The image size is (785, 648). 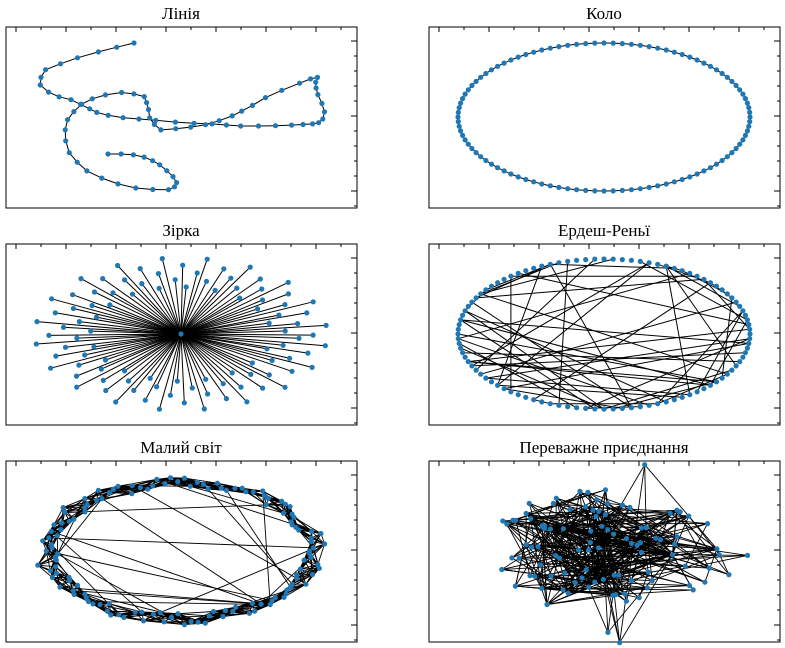 I want to click on ticks, so click(x=609, y=117).